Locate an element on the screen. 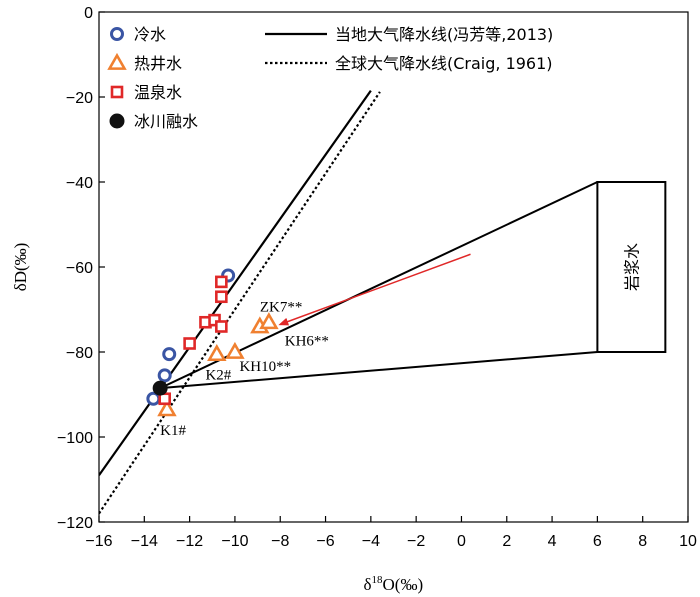 The width and height of the screenshot is (700, 597). y-tick-label: −120 is located at coordinates (75, 523).